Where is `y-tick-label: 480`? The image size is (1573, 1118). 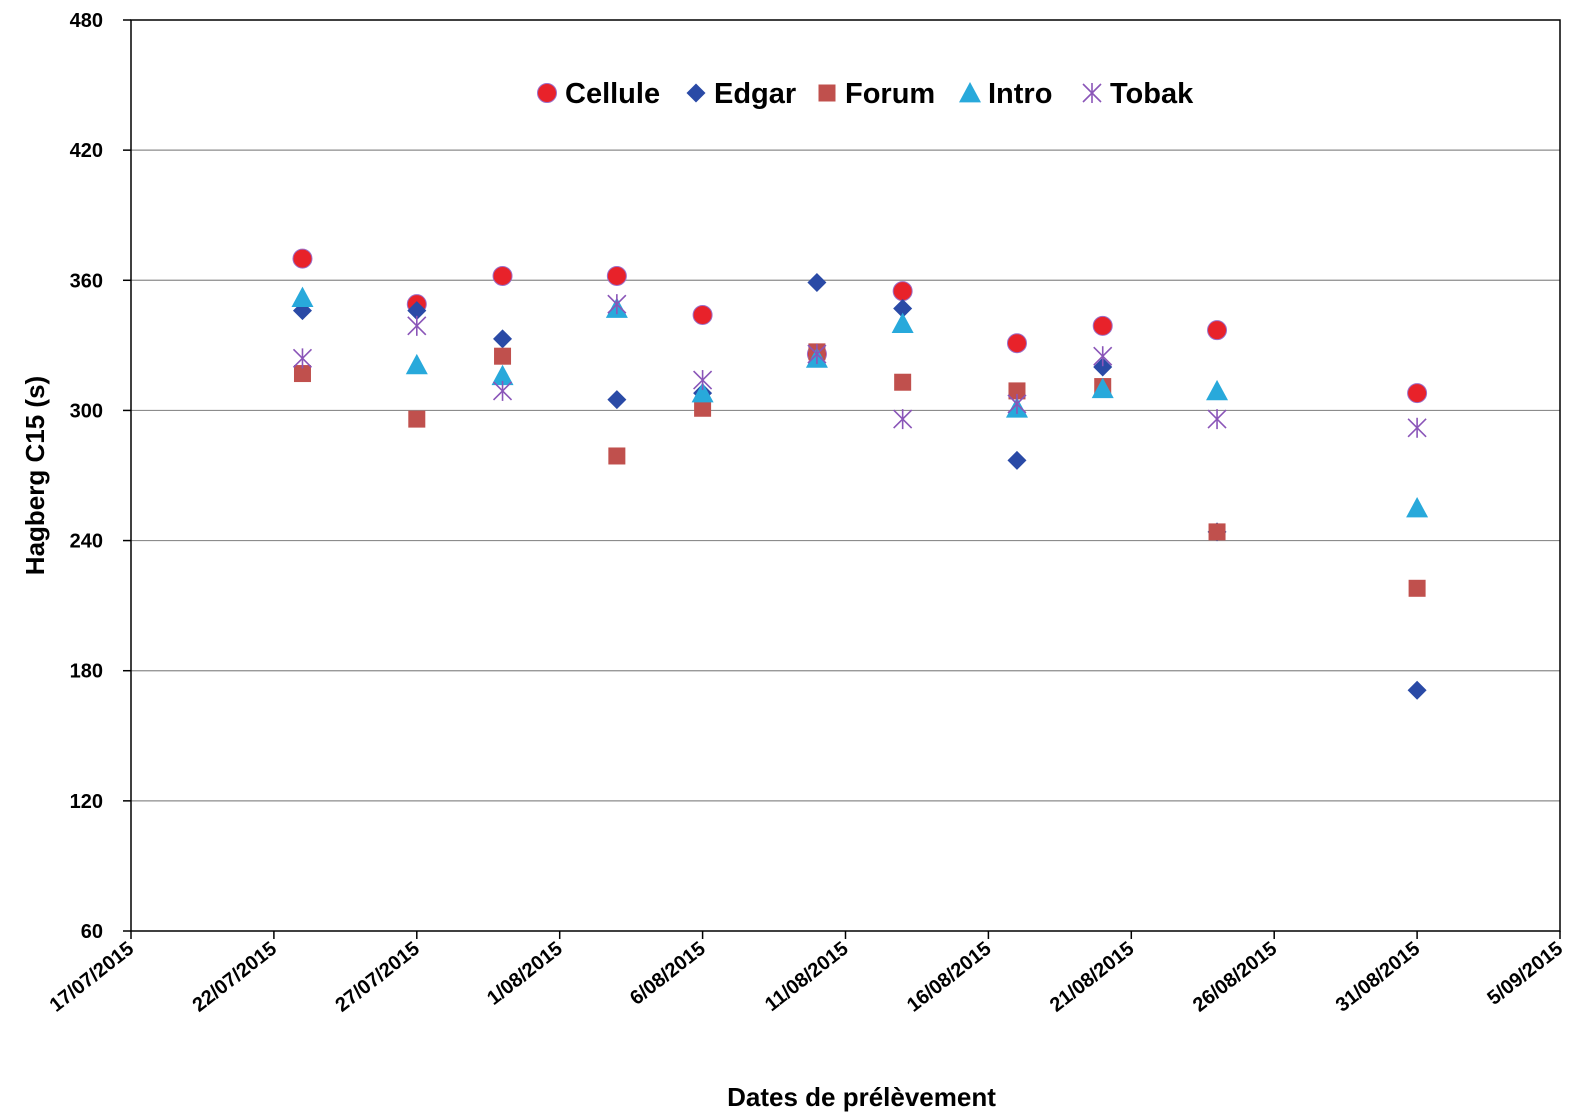
y-tick-label: 480 is located at coordinates (86, 21).